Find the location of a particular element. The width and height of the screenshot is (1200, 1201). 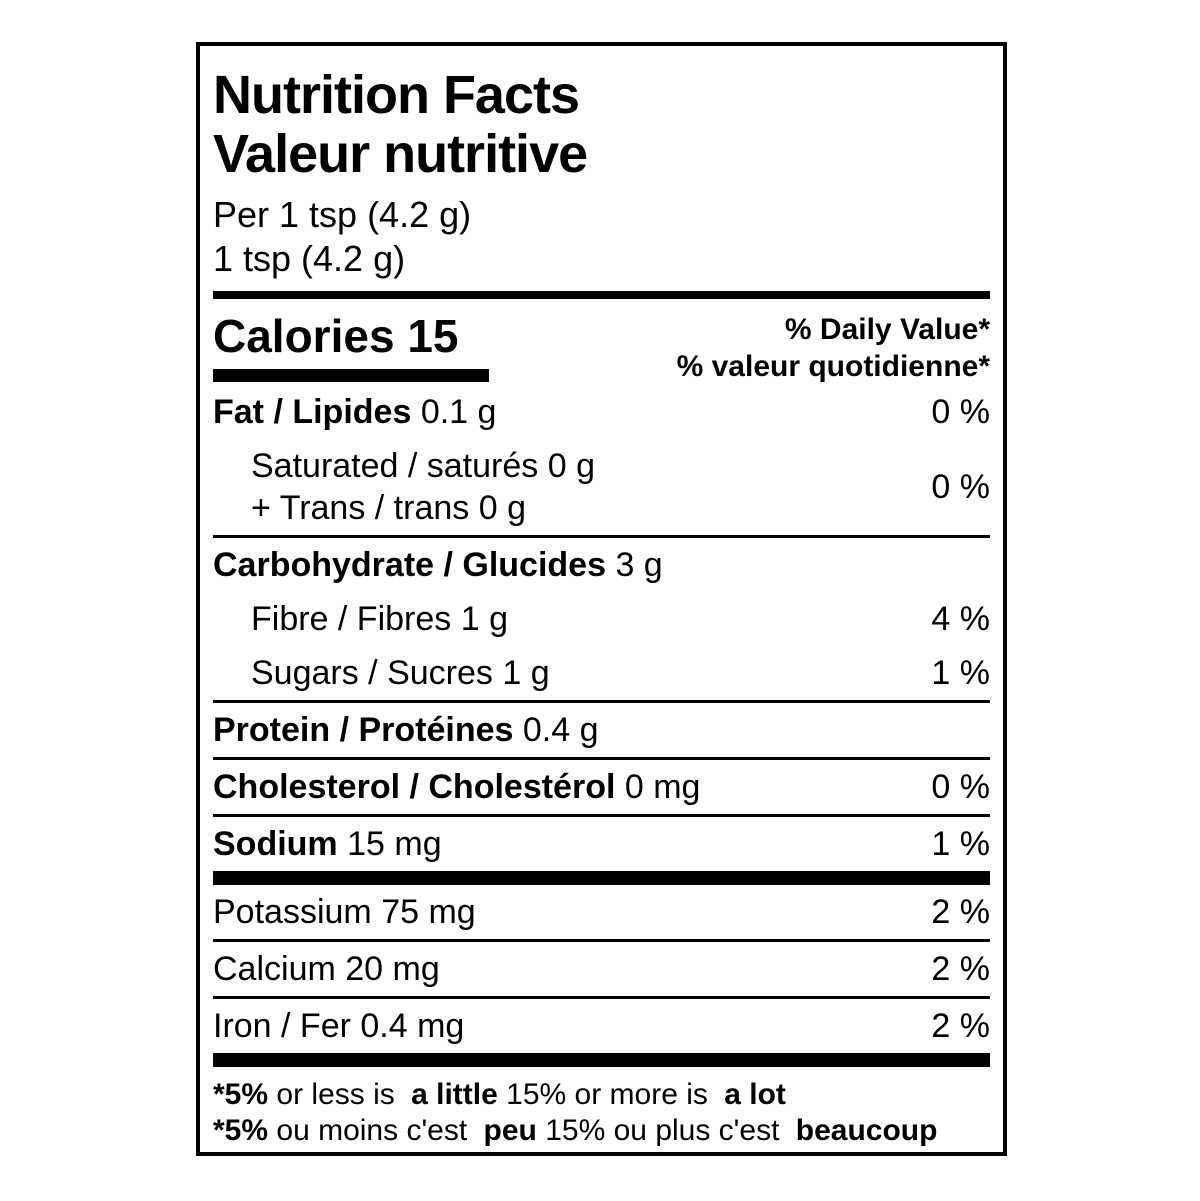

title-english: Nutrition Facts is located at coordinates (396, 95).